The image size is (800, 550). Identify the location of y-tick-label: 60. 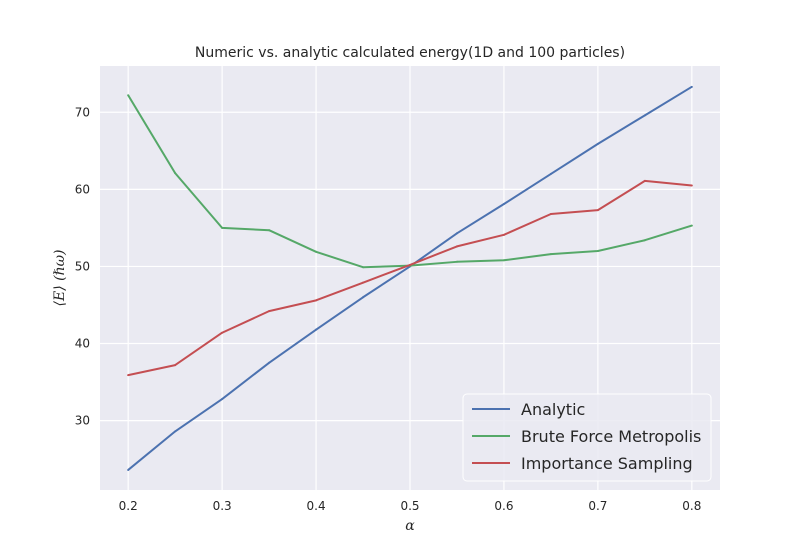
(82, 189).